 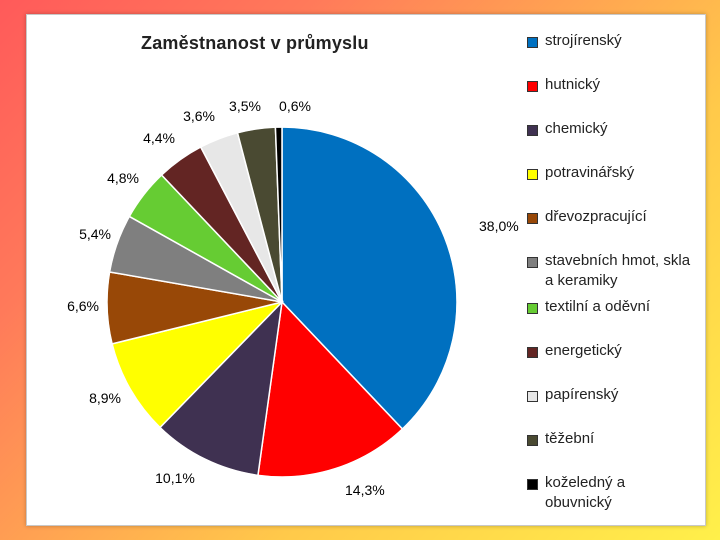 What do you see at coordinates (175, 478) in the screenshot?
I see `data-label: 10,1%` at bounding box center [175, 478].